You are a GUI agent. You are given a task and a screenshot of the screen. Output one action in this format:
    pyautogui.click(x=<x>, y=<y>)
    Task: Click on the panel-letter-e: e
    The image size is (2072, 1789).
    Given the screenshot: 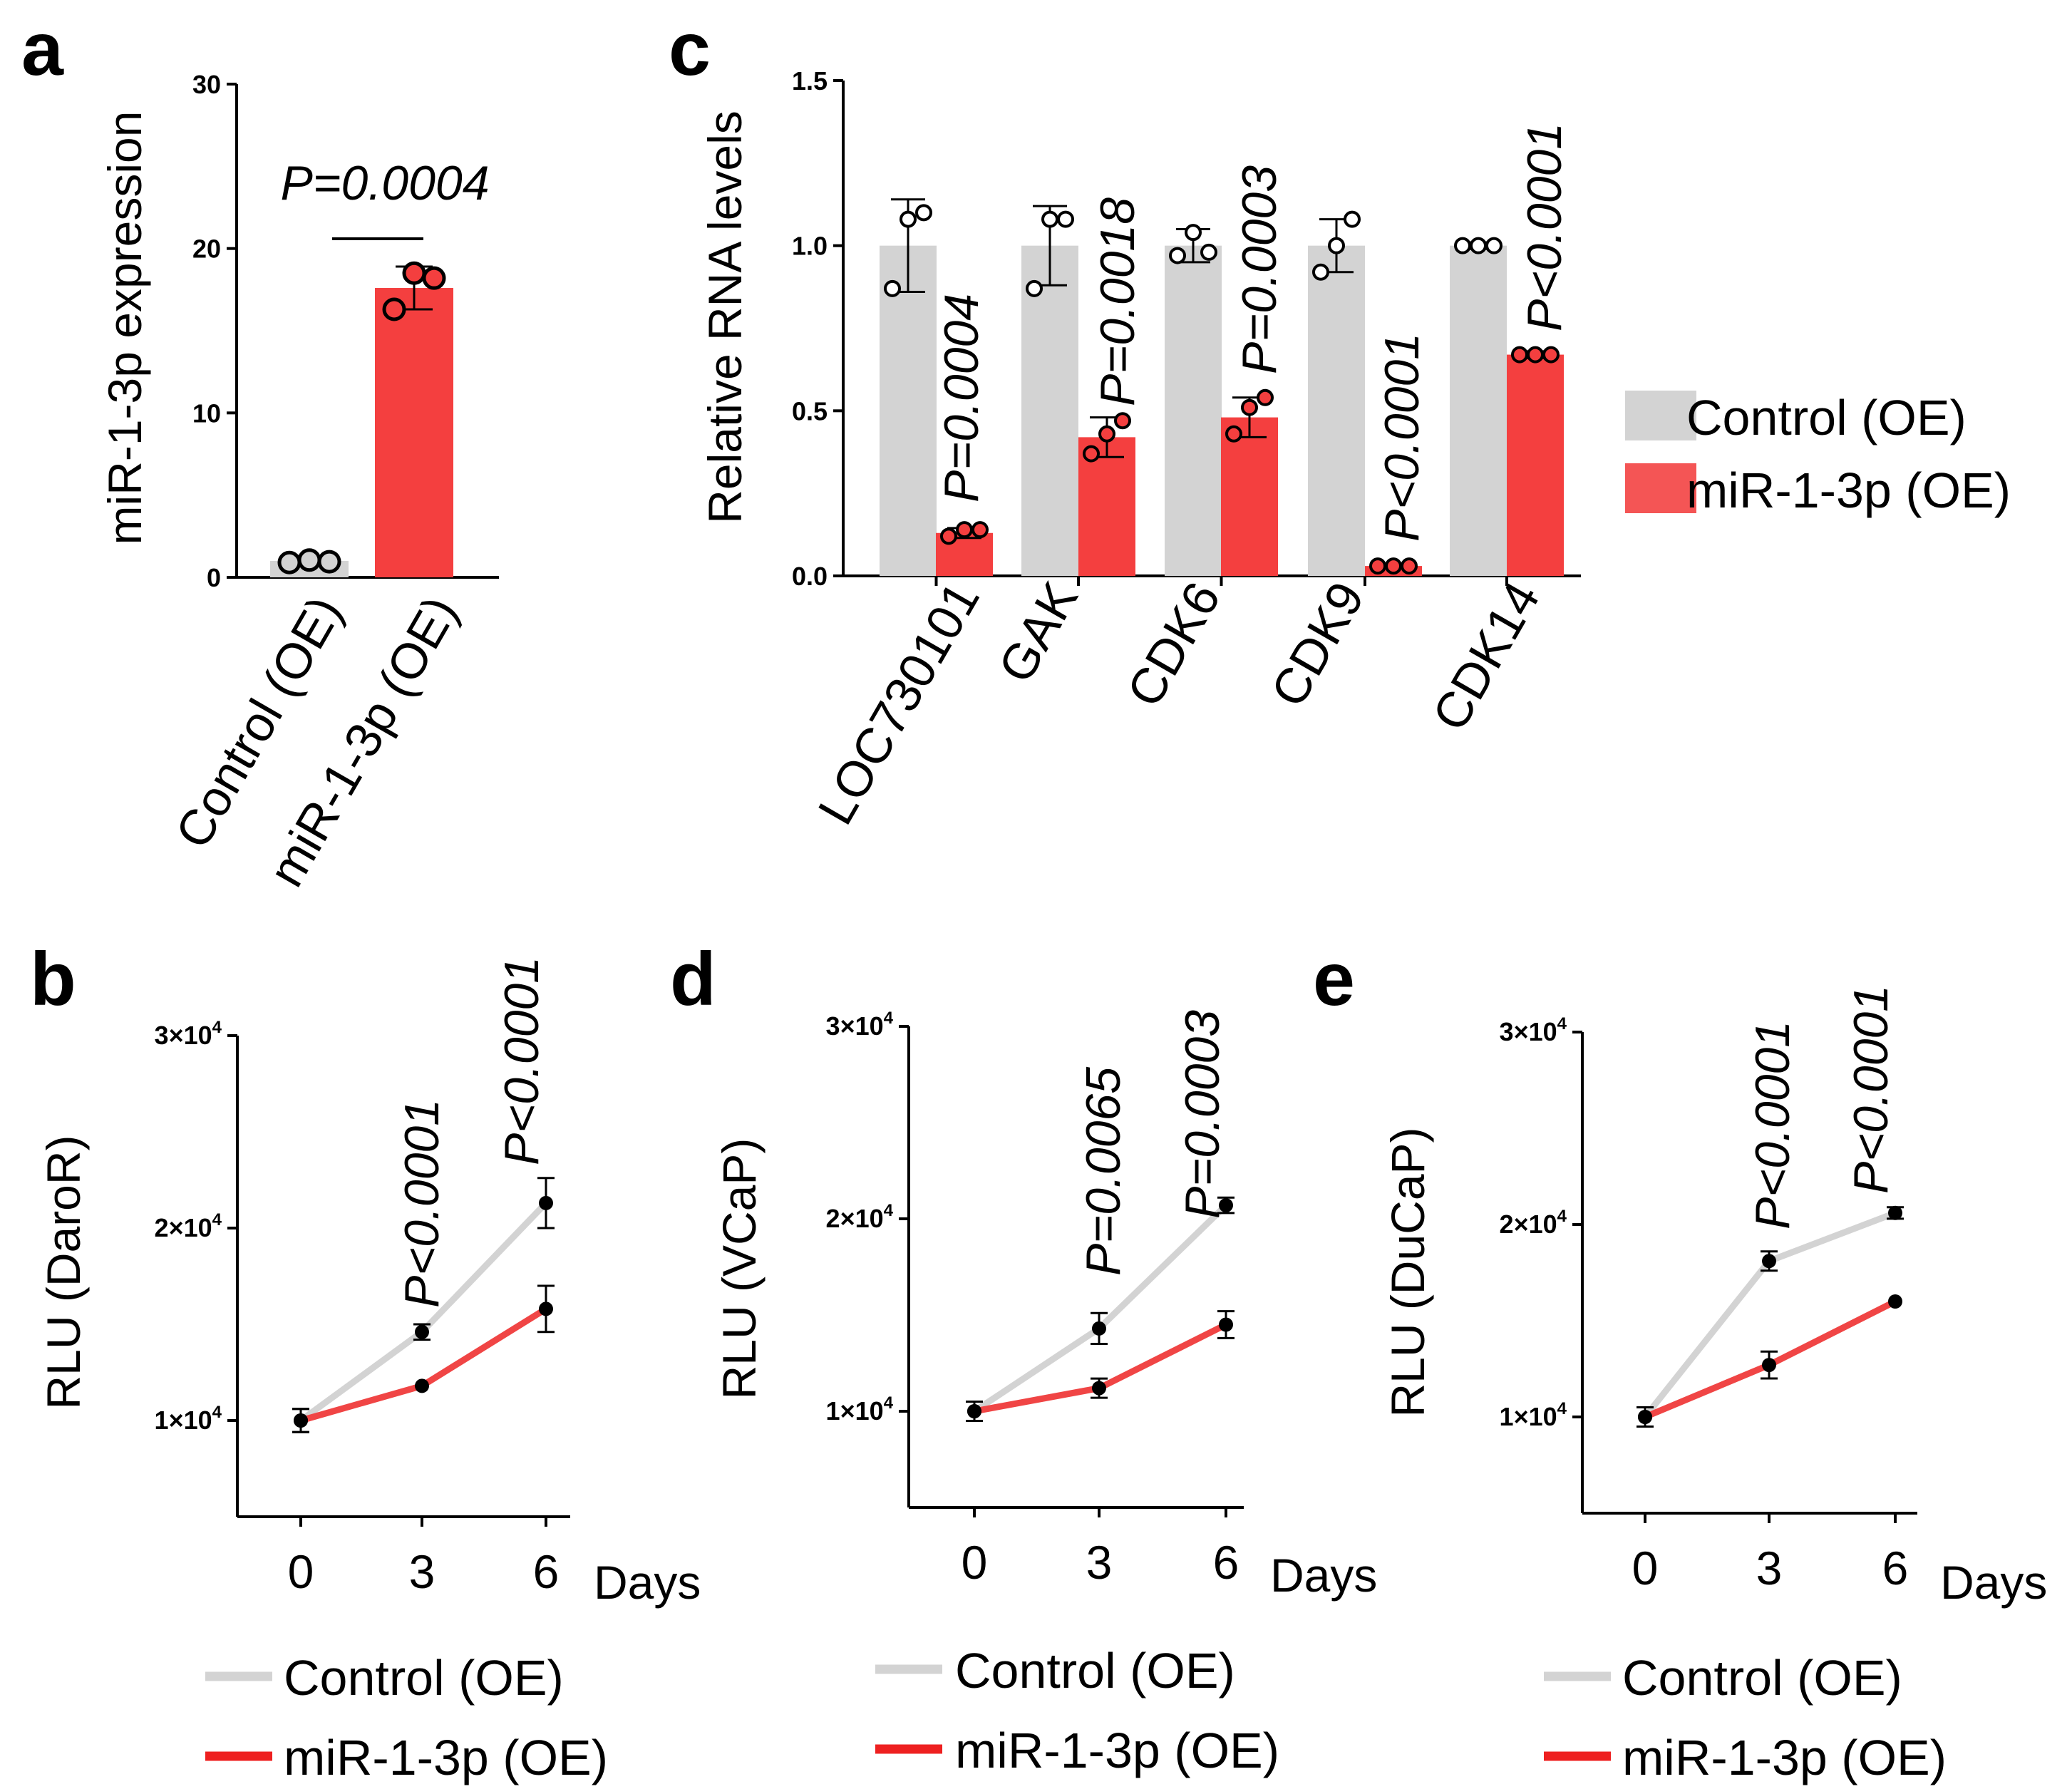 What is the action you would take?
    pyautogui.click(x=1334, y=979)
    